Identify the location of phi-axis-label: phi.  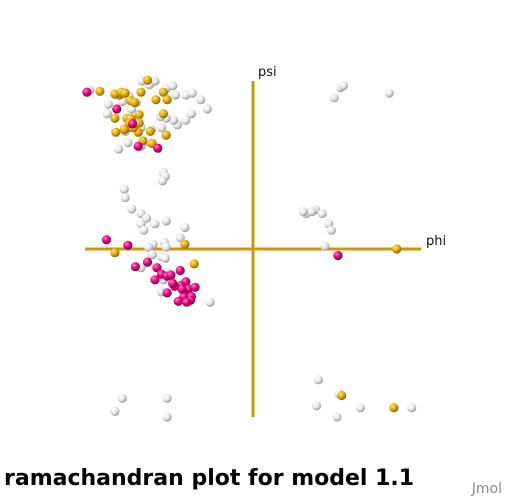
(436, 241).